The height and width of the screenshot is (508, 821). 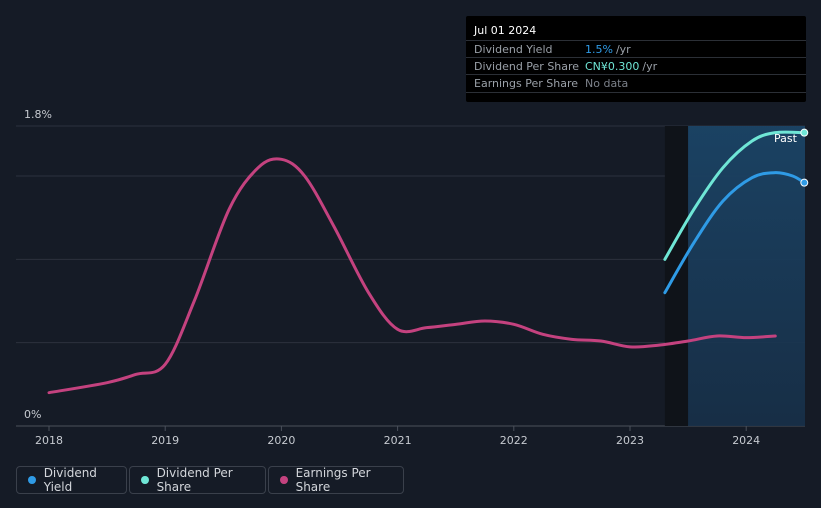 What do you see at coordinates (746, 440) in the screenshot?
I see `x-tick-label: 2024` at bounding box center [746, 440].